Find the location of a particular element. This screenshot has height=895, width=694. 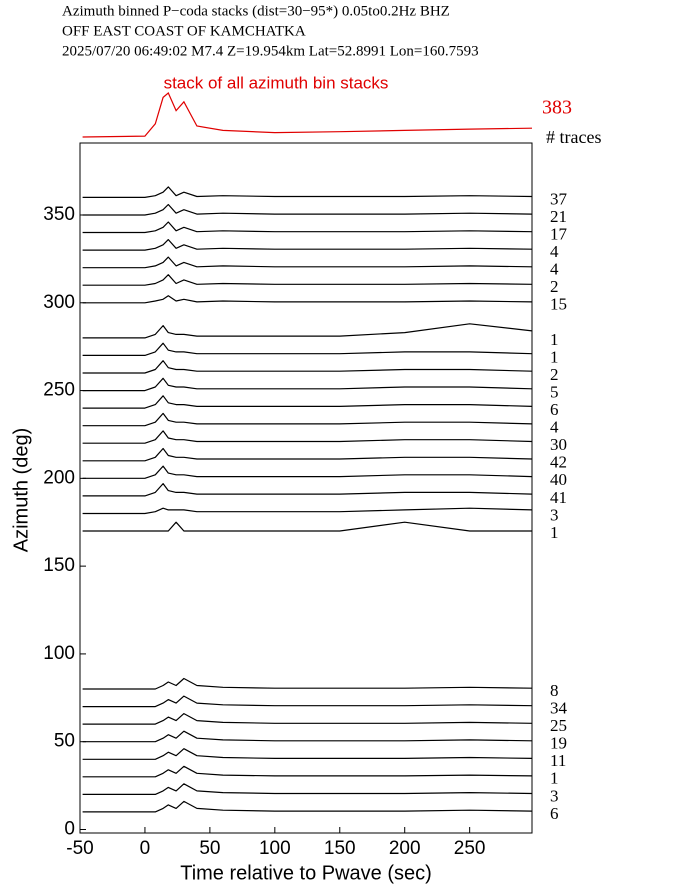

stack-label: stack of all azimuth bin stacks is located at coordinates (276, 82).